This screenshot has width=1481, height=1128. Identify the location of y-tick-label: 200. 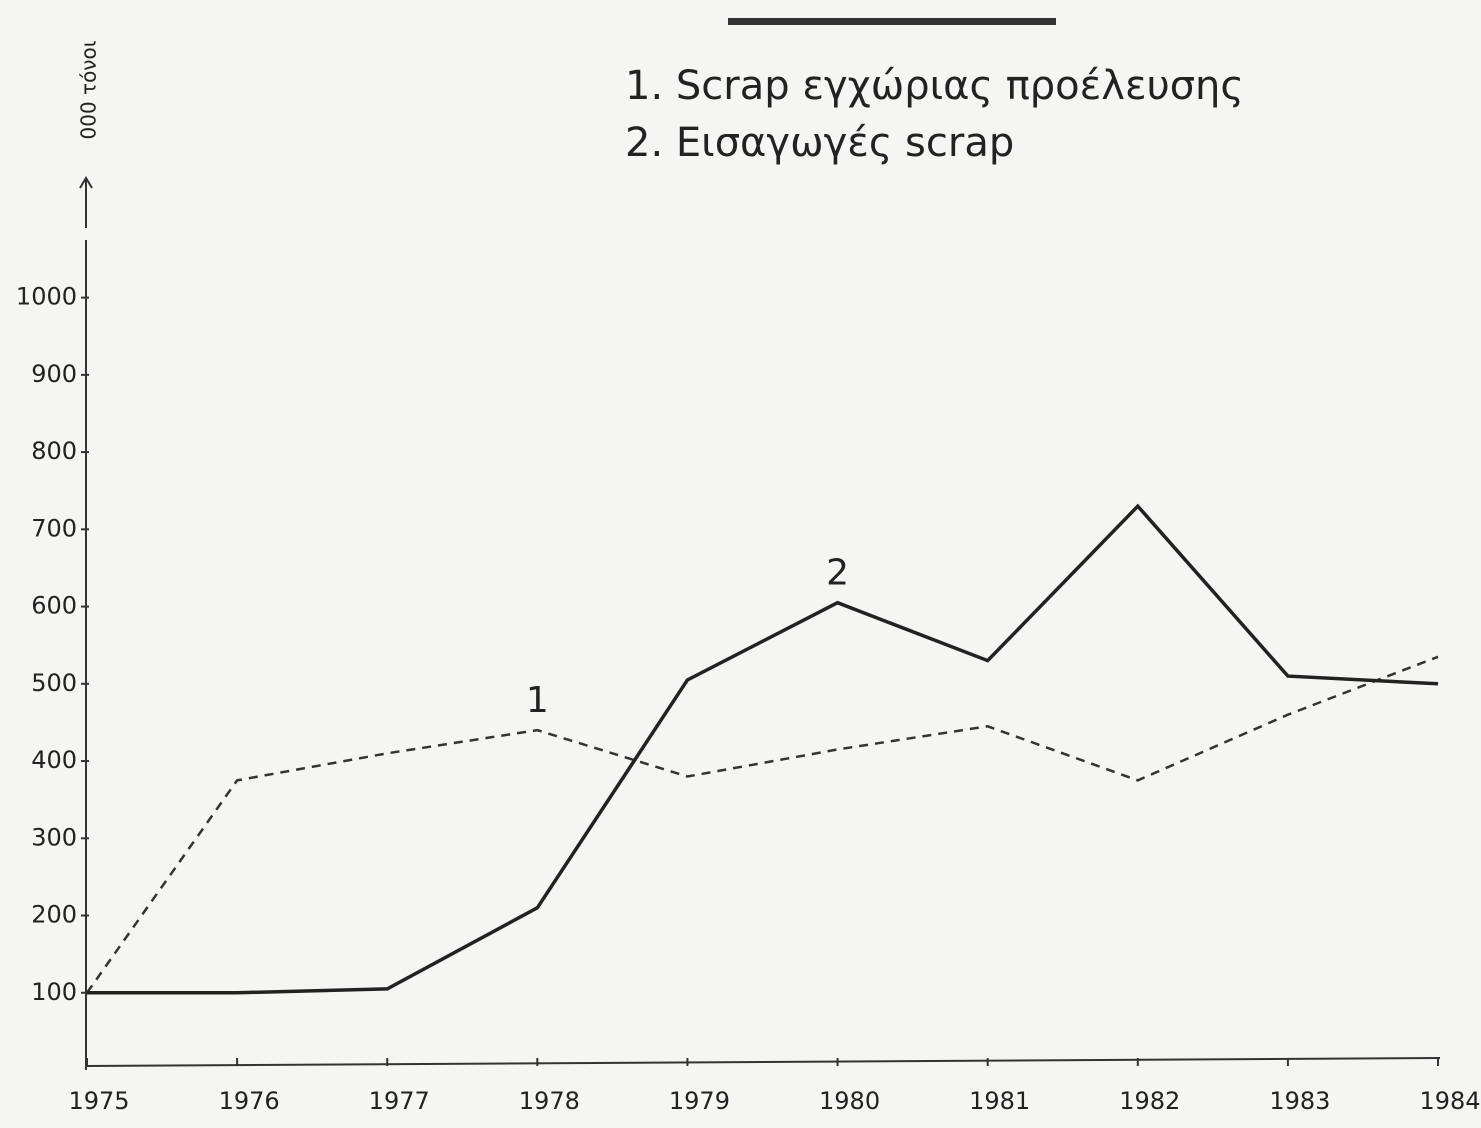
(54, 915).